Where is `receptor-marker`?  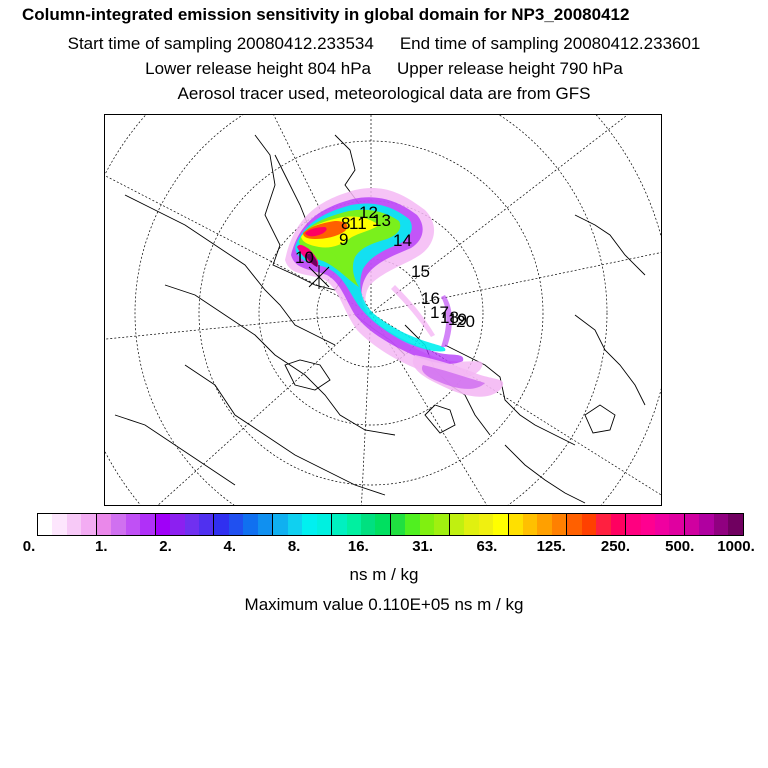
receptor-marker is located at coordinates (319, 277).